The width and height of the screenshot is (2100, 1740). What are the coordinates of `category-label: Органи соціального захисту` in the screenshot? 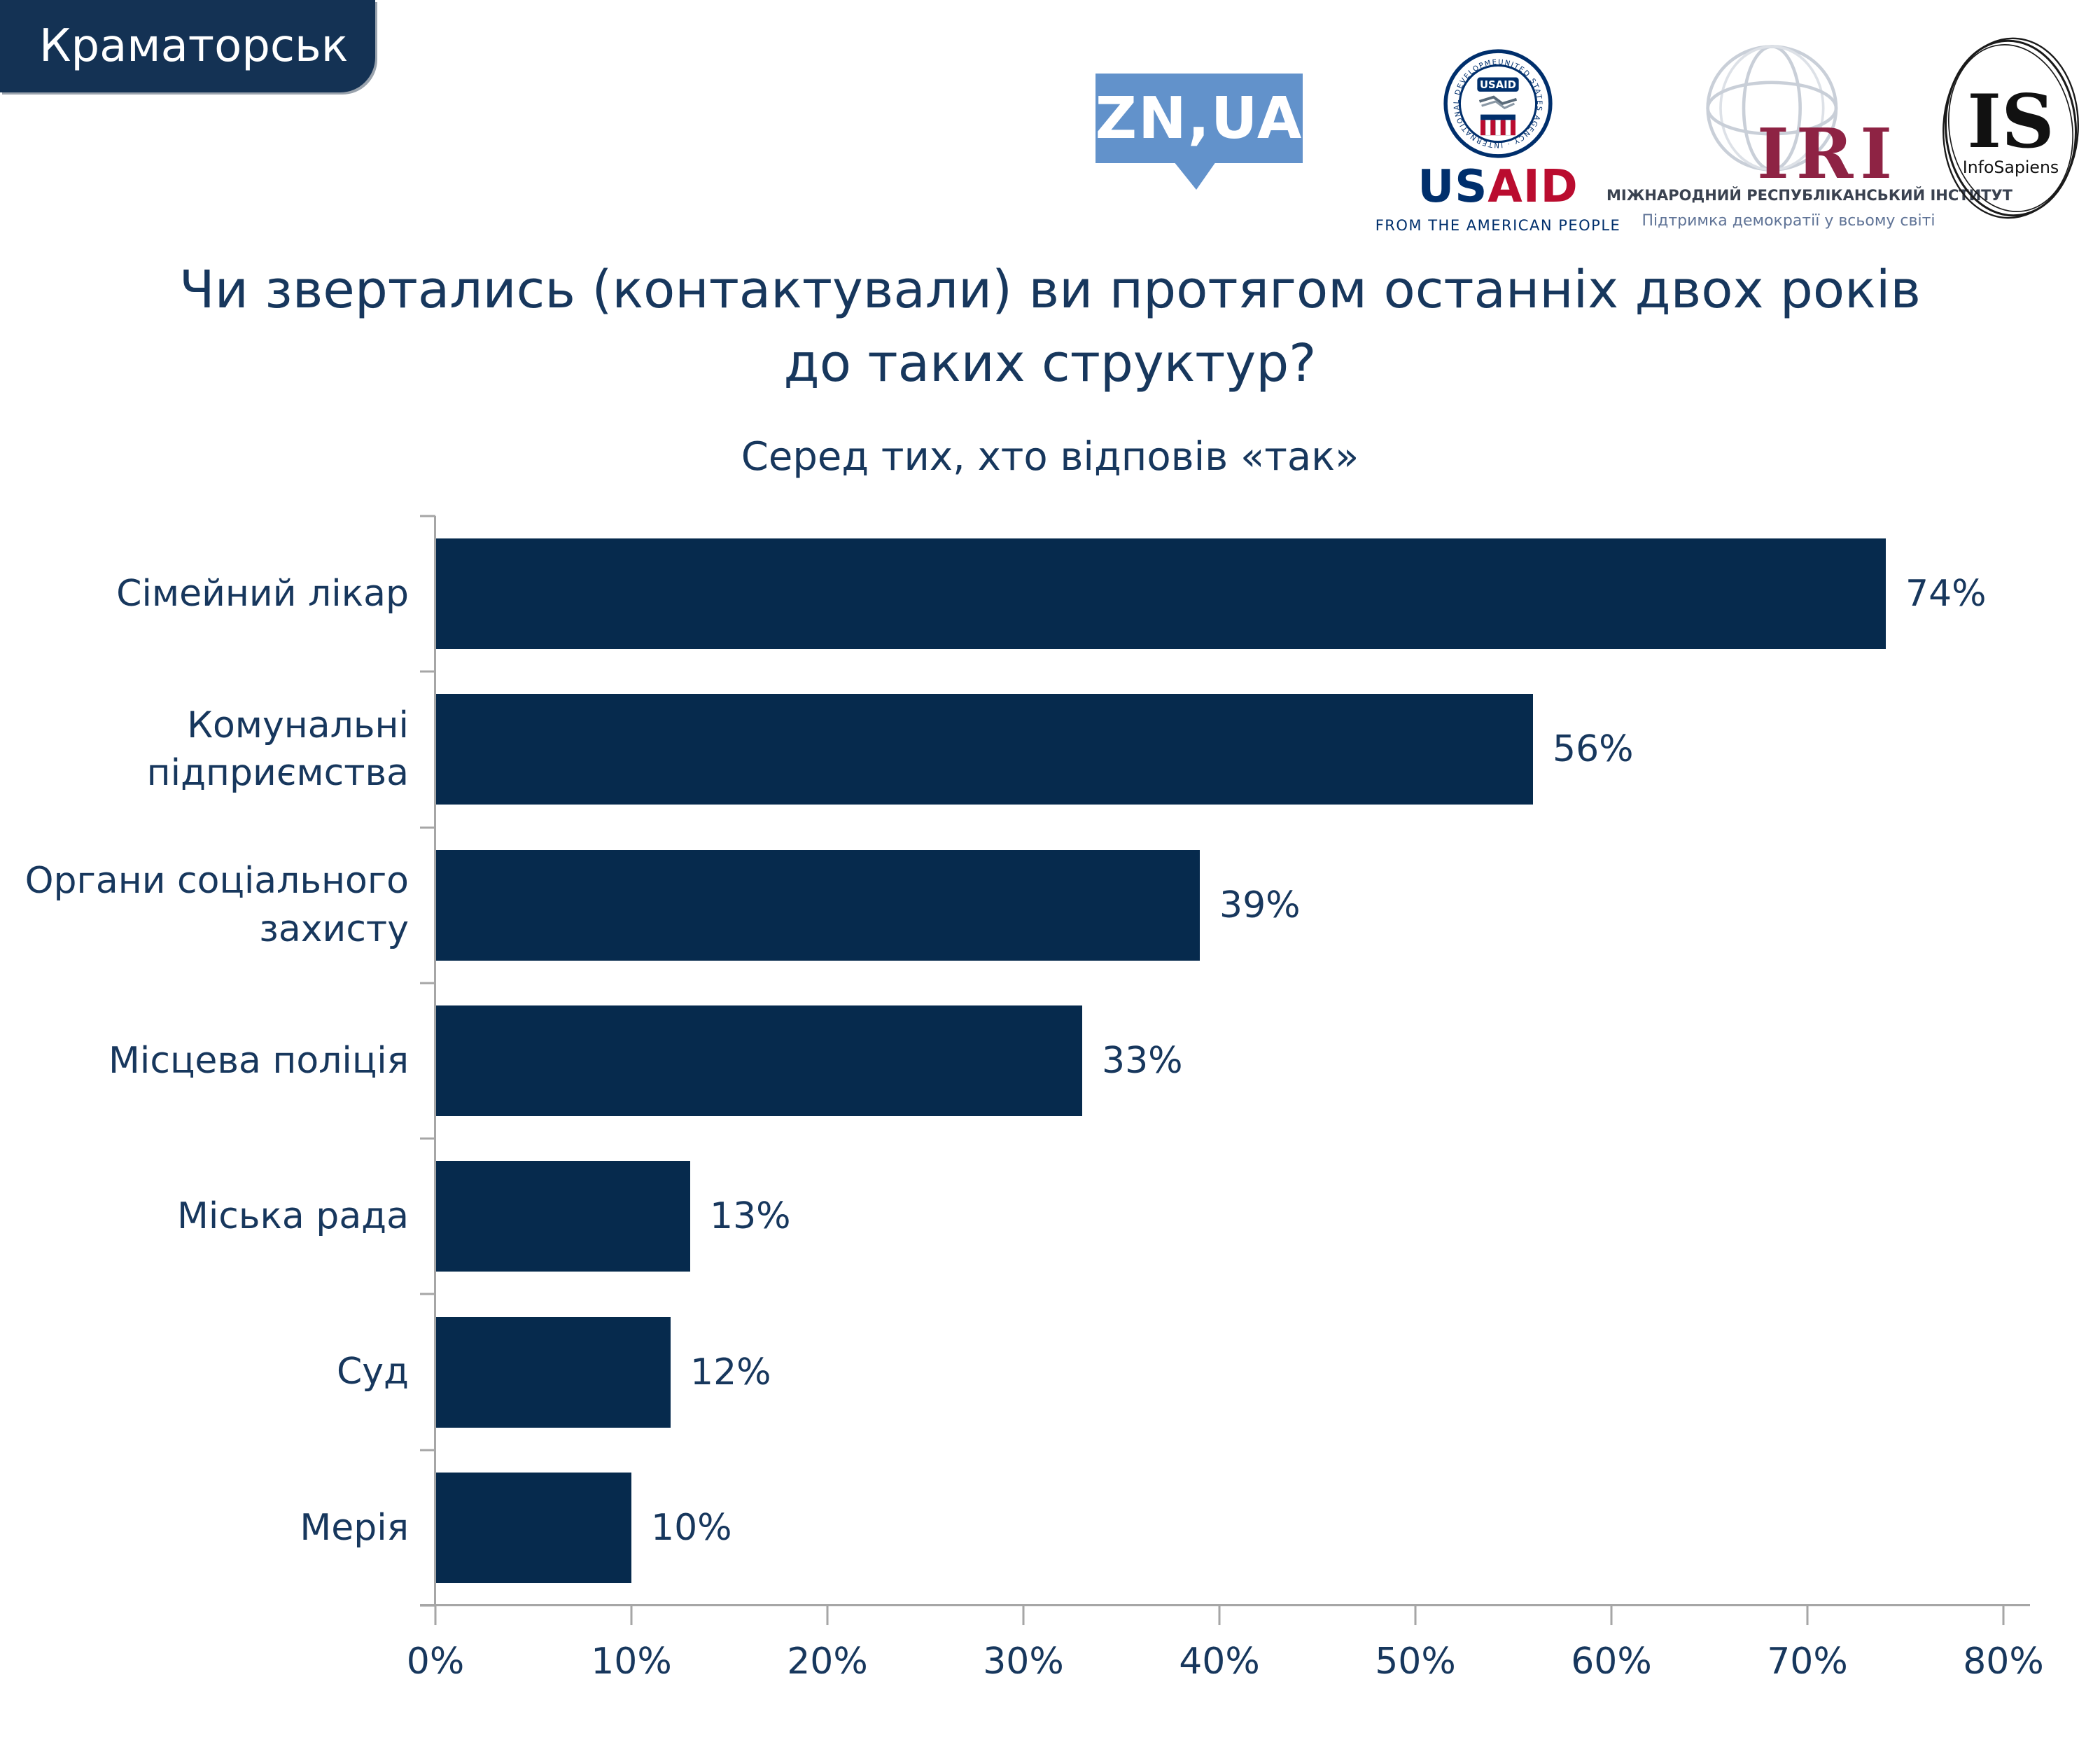 It's located at (216, 905).